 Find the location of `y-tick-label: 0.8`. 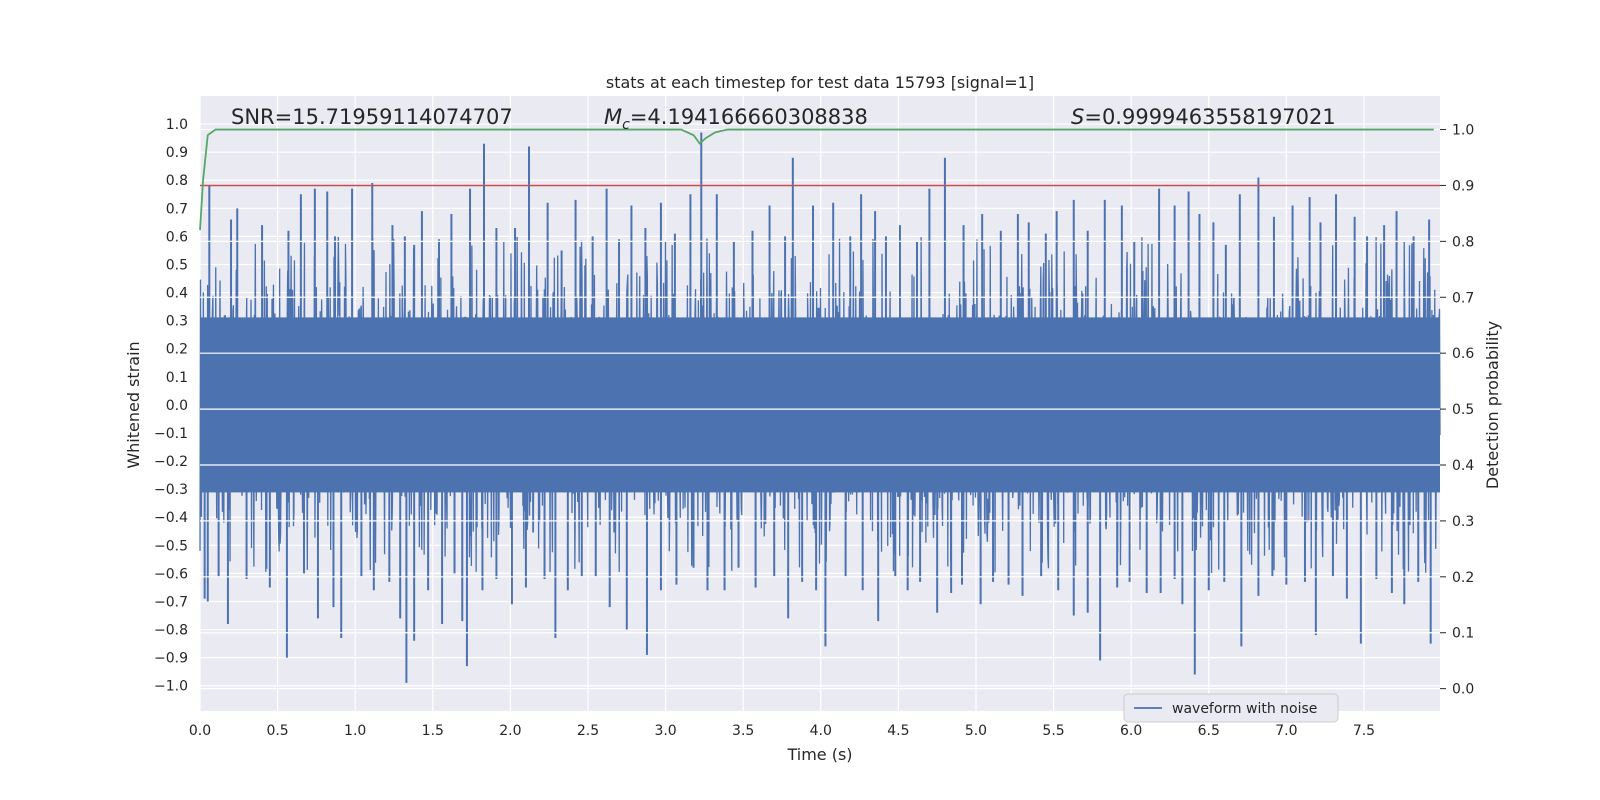

y-tick-label: 0.8 is located at coordinates (177, 181).